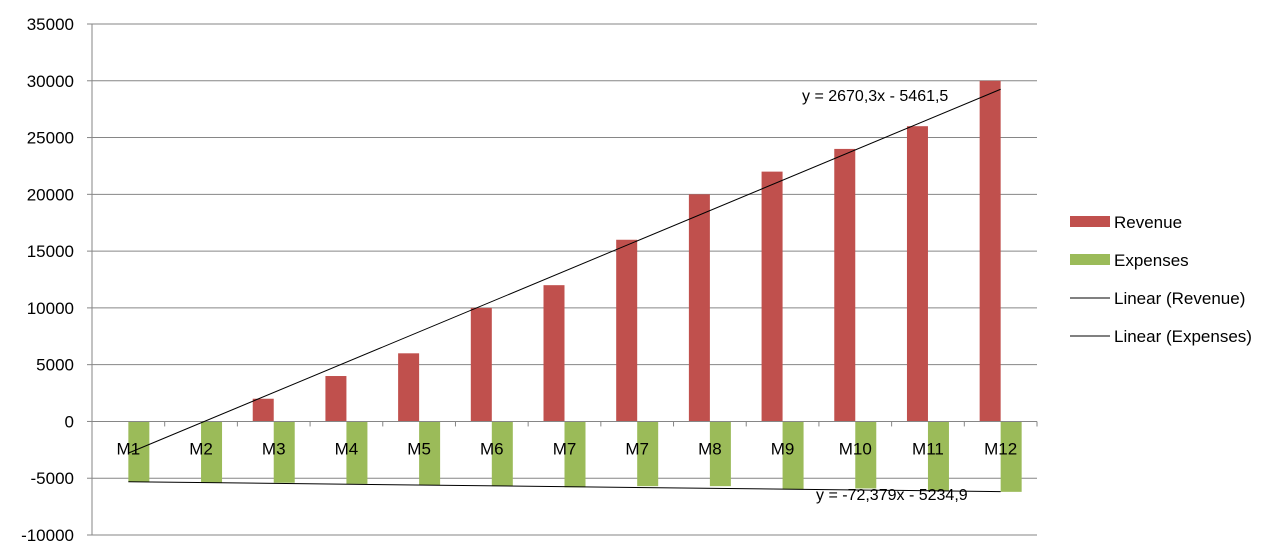  What do you see at coordinates (50, 194) in the screenshot?
I see `y-tick-label: 20000` at bounding box center [50, 194].